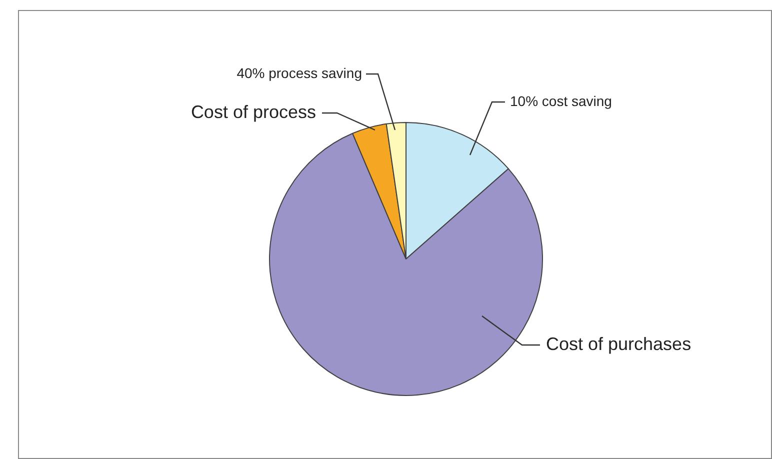 The height and width of the screenshot is (459, 772). I want to click on slice-label: 10% cost saving, so click(561, 100).